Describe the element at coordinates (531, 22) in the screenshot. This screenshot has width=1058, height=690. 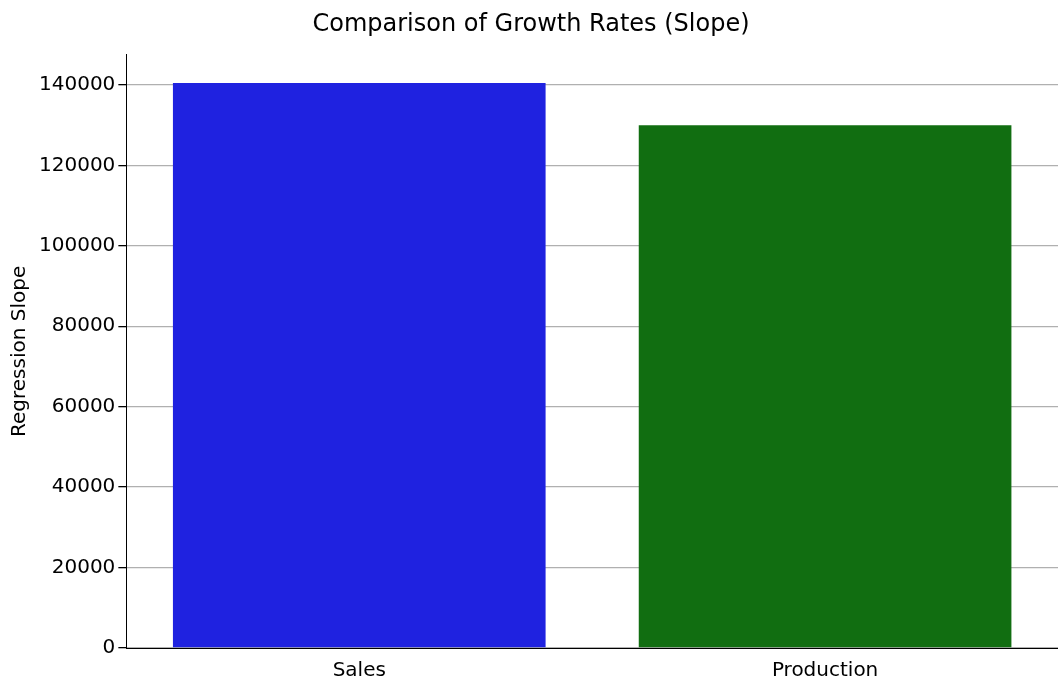
I see `chart-title: Comparison of Growth Rates (Slope)` at that location.